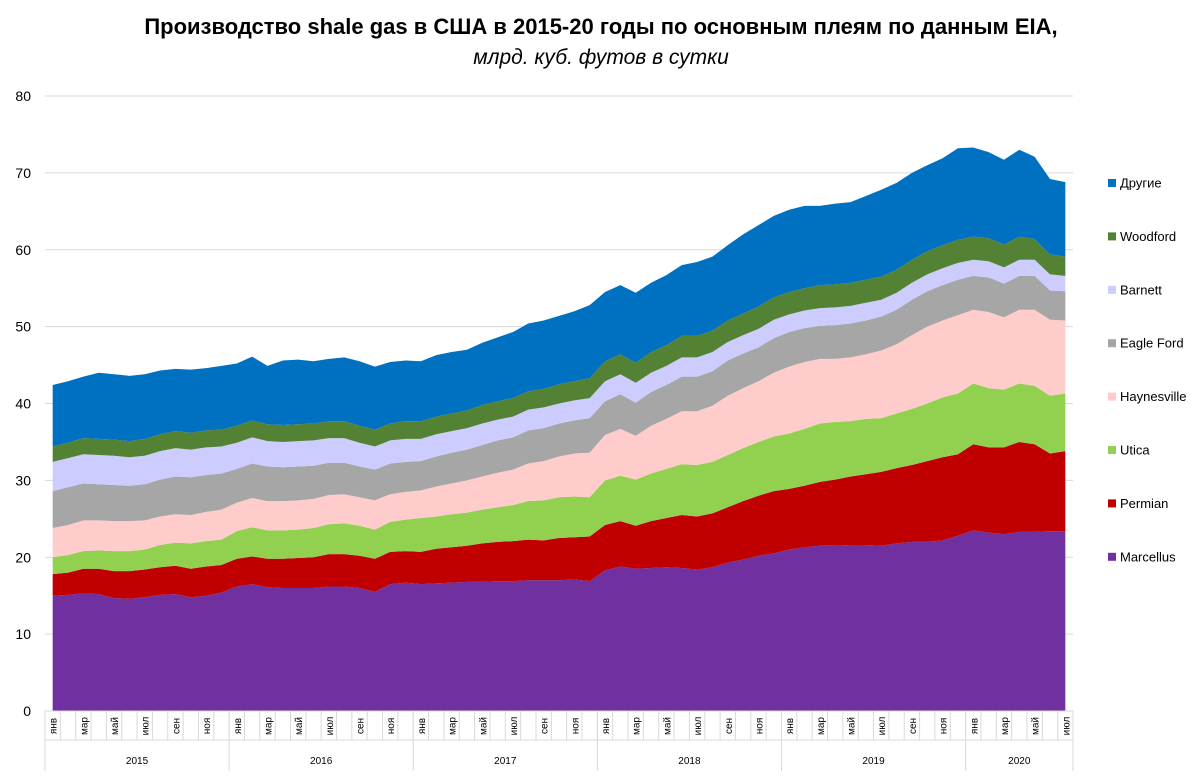 The image size is (1202, 777). I want to click on x-year-label: 2015, so click(137, 761).